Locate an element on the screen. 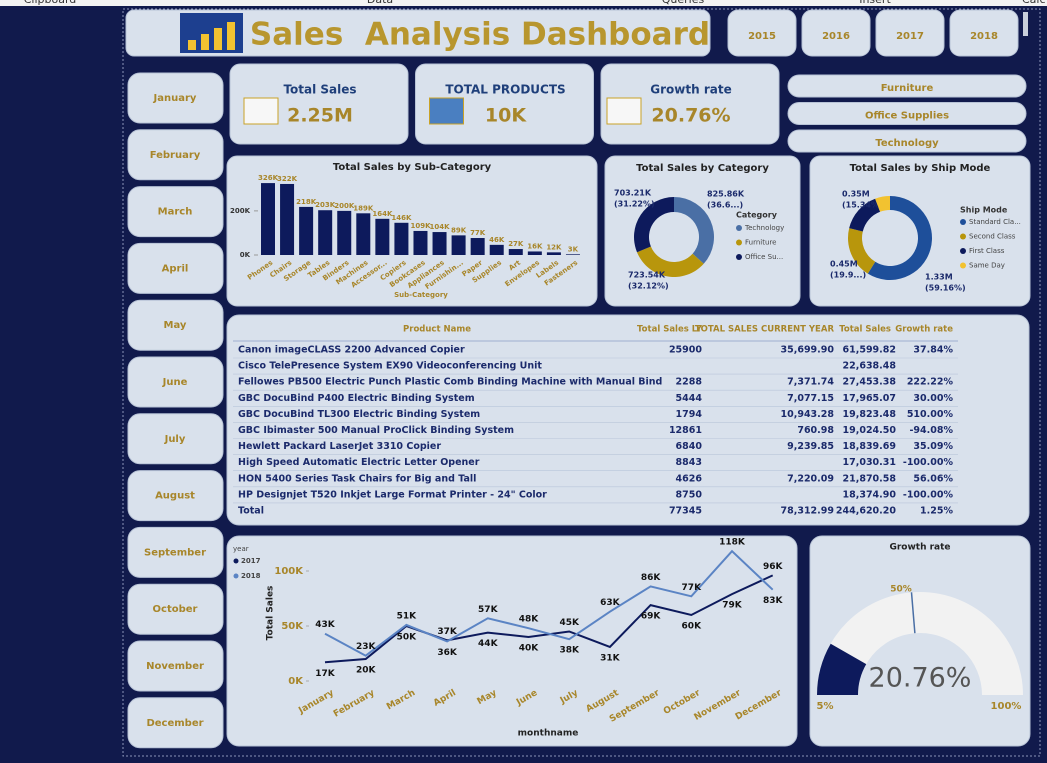 The width and height of the screenshot is (1047, 763). table-cell: 760.98 is located at coordinates (815, 430).